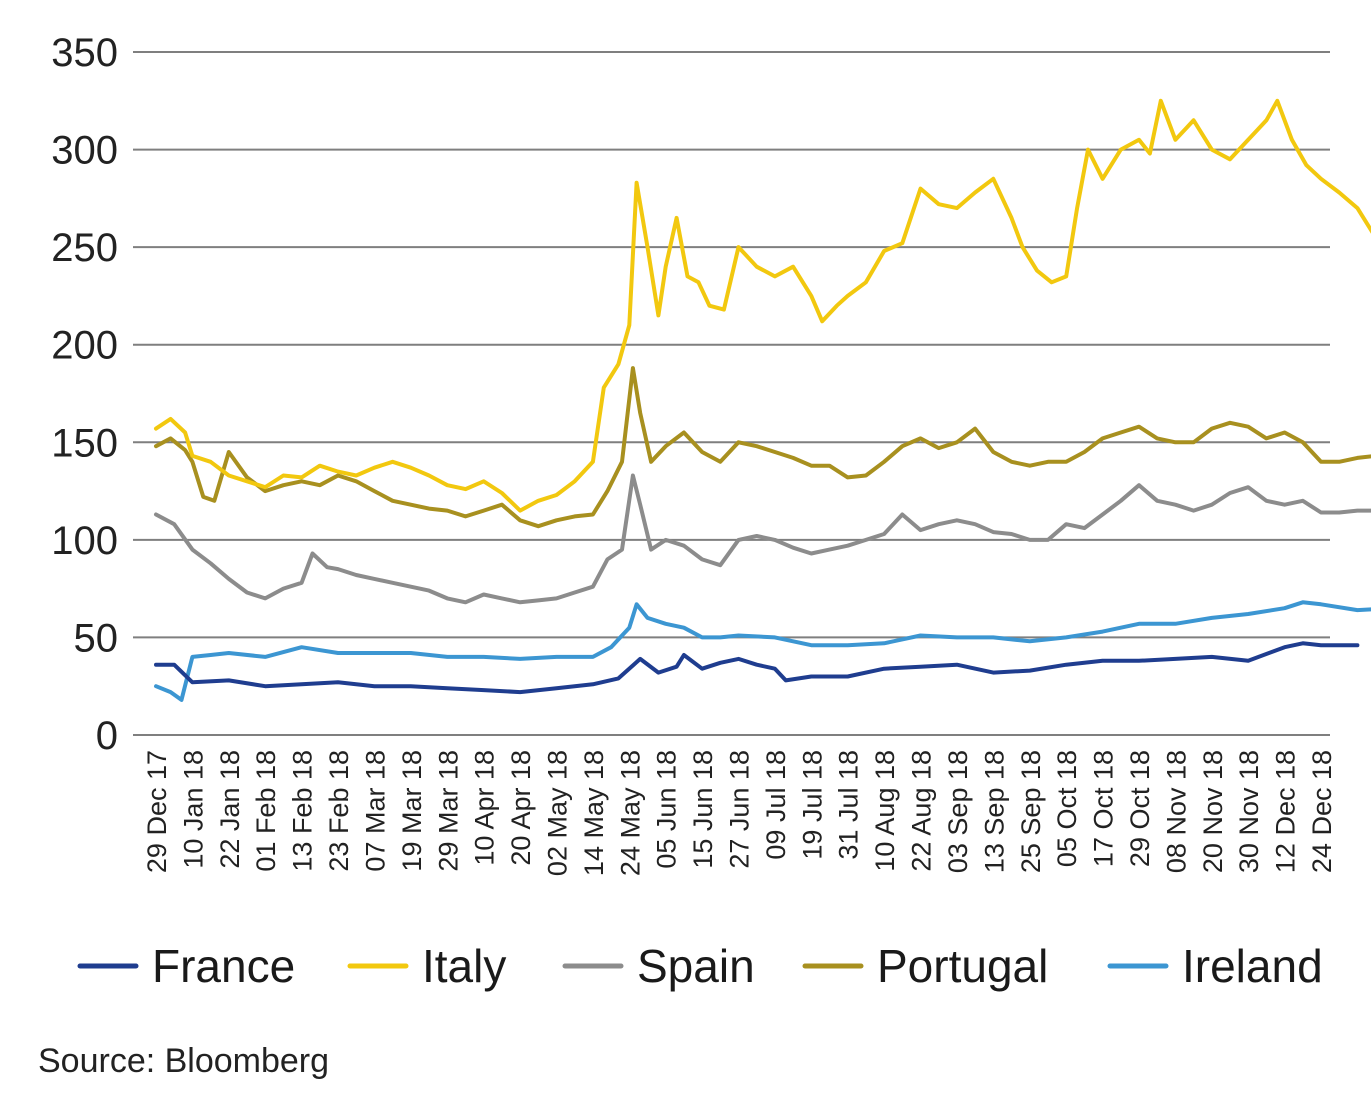 This screenshot has width=1371, height=1100. What do you see at coordinates (84, 443) in the screenshot?
I see `y-tick-label: 150` at bounding box center [84, 443].